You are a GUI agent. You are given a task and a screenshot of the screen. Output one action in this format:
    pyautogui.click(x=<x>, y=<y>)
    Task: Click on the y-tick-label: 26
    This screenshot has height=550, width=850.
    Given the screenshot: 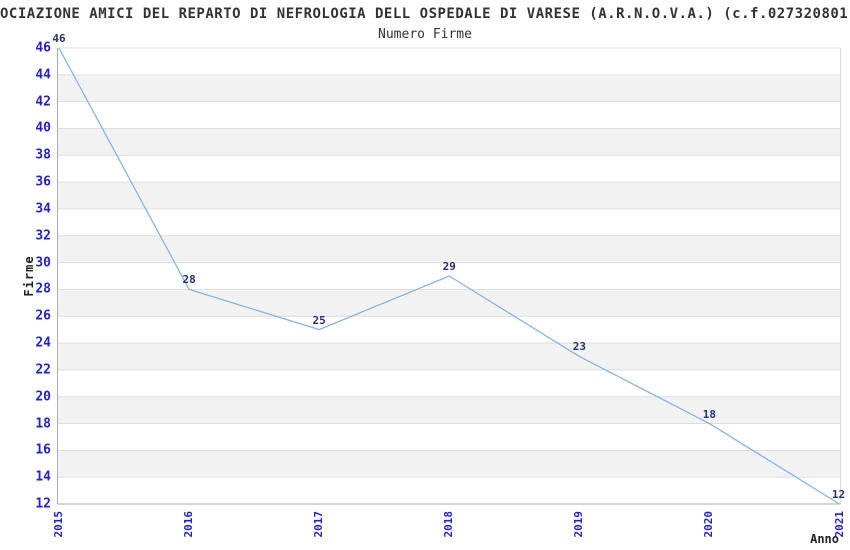 What is the action you would take?
    pyautogui.click(x=43, y=316)
    